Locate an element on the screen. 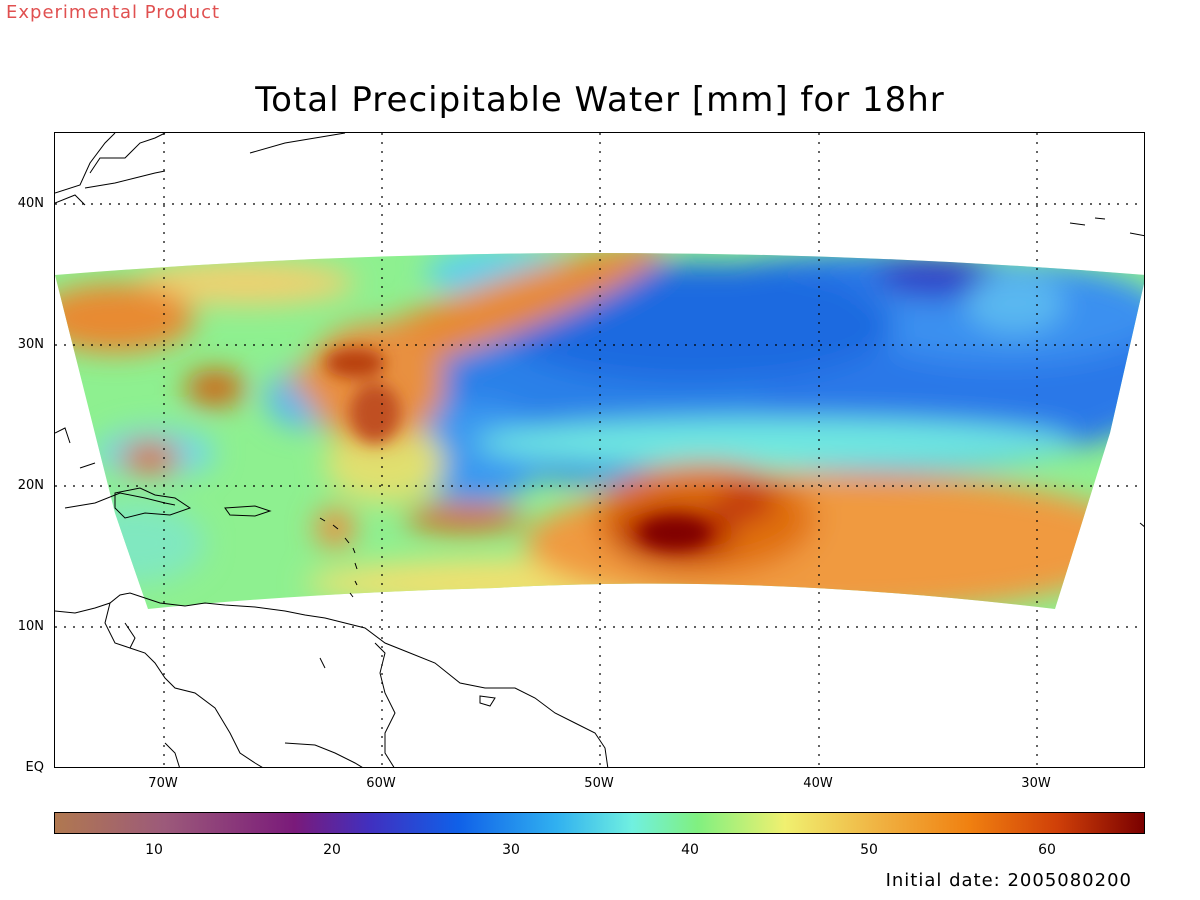 This screenshot has width=1200, height=900. colorbar-label: 50 is located at coordinates (869, 850).